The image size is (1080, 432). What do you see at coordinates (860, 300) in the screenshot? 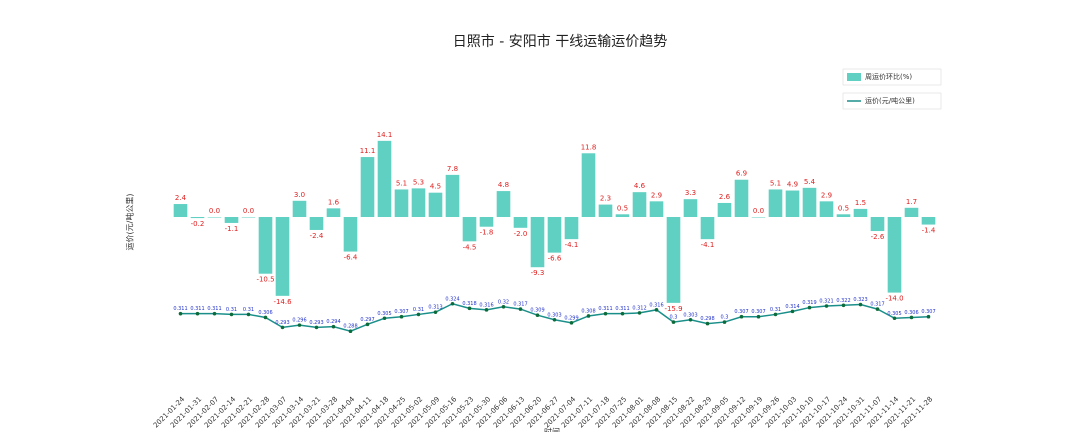
I see `price-value-label: 0.323` at bounding box center [860, 300].